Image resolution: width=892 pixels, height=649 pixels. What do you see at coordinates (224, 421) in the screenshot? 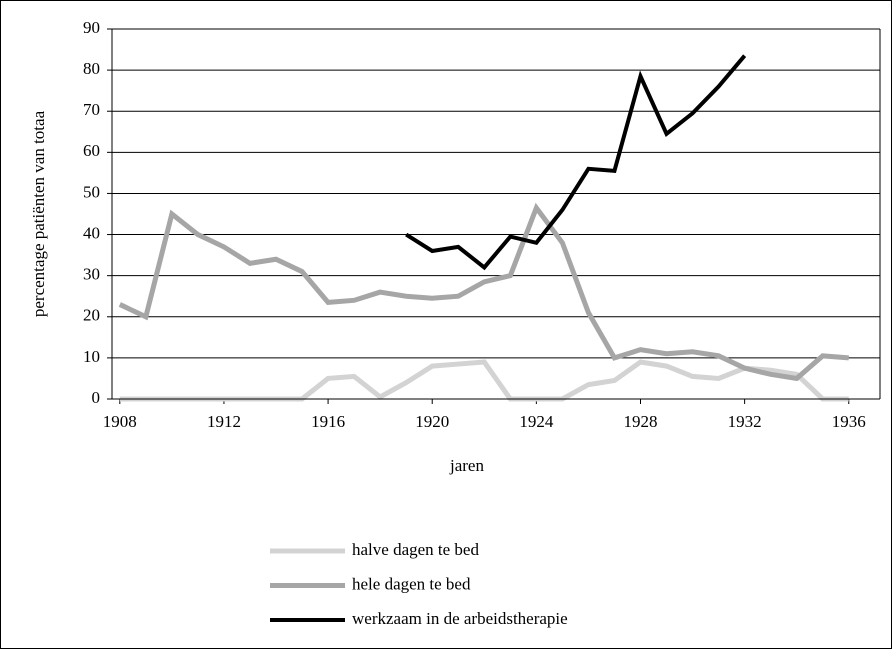
I see `x-tick-label: 1912` at bounding box center [224, 421].